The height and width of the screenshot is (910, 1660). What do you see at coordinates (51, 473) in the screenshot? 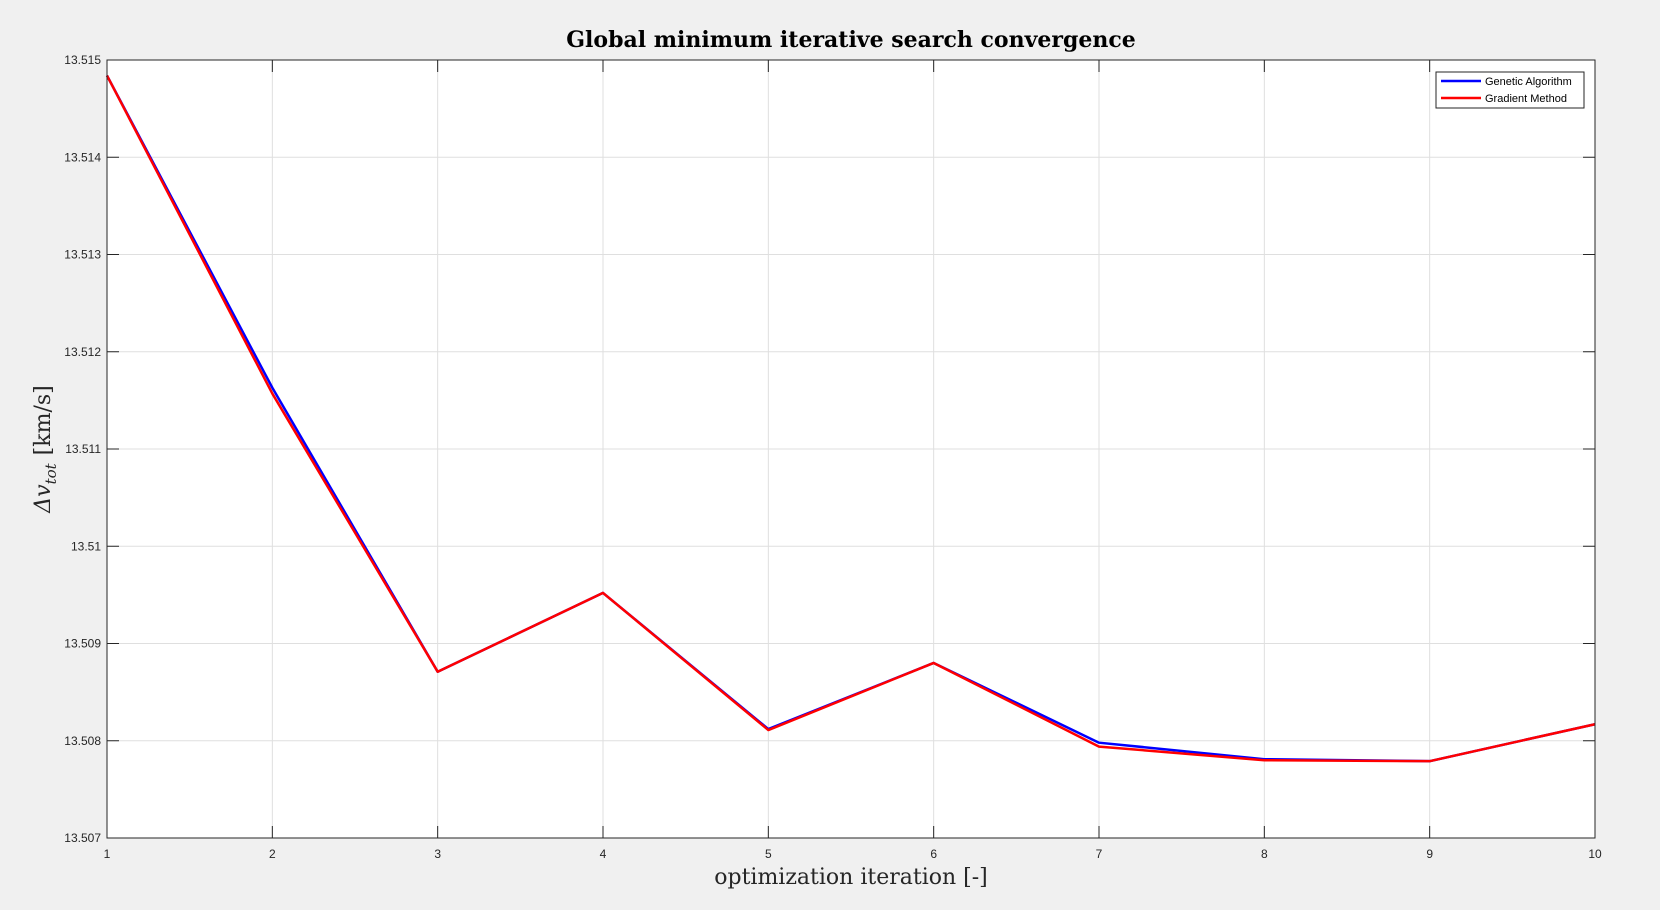
I see `y-axis-label-sub: tot` at bounding box center [51, 473].